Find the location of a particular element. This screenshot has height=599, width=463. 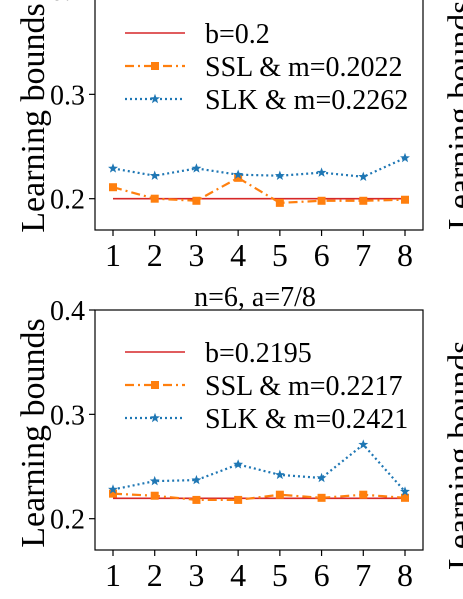

neighbor-ylabel-bottom: Learning bounds is located at coordinates (452, 455).